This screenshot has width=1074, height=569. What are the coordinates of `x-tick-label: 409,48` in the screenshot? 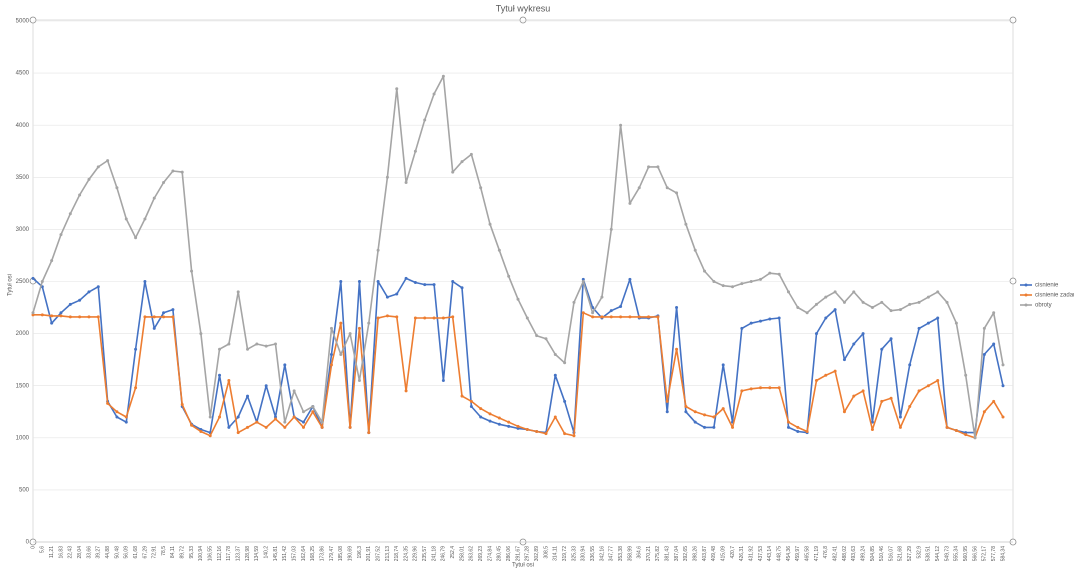 It's located at (714, 554).